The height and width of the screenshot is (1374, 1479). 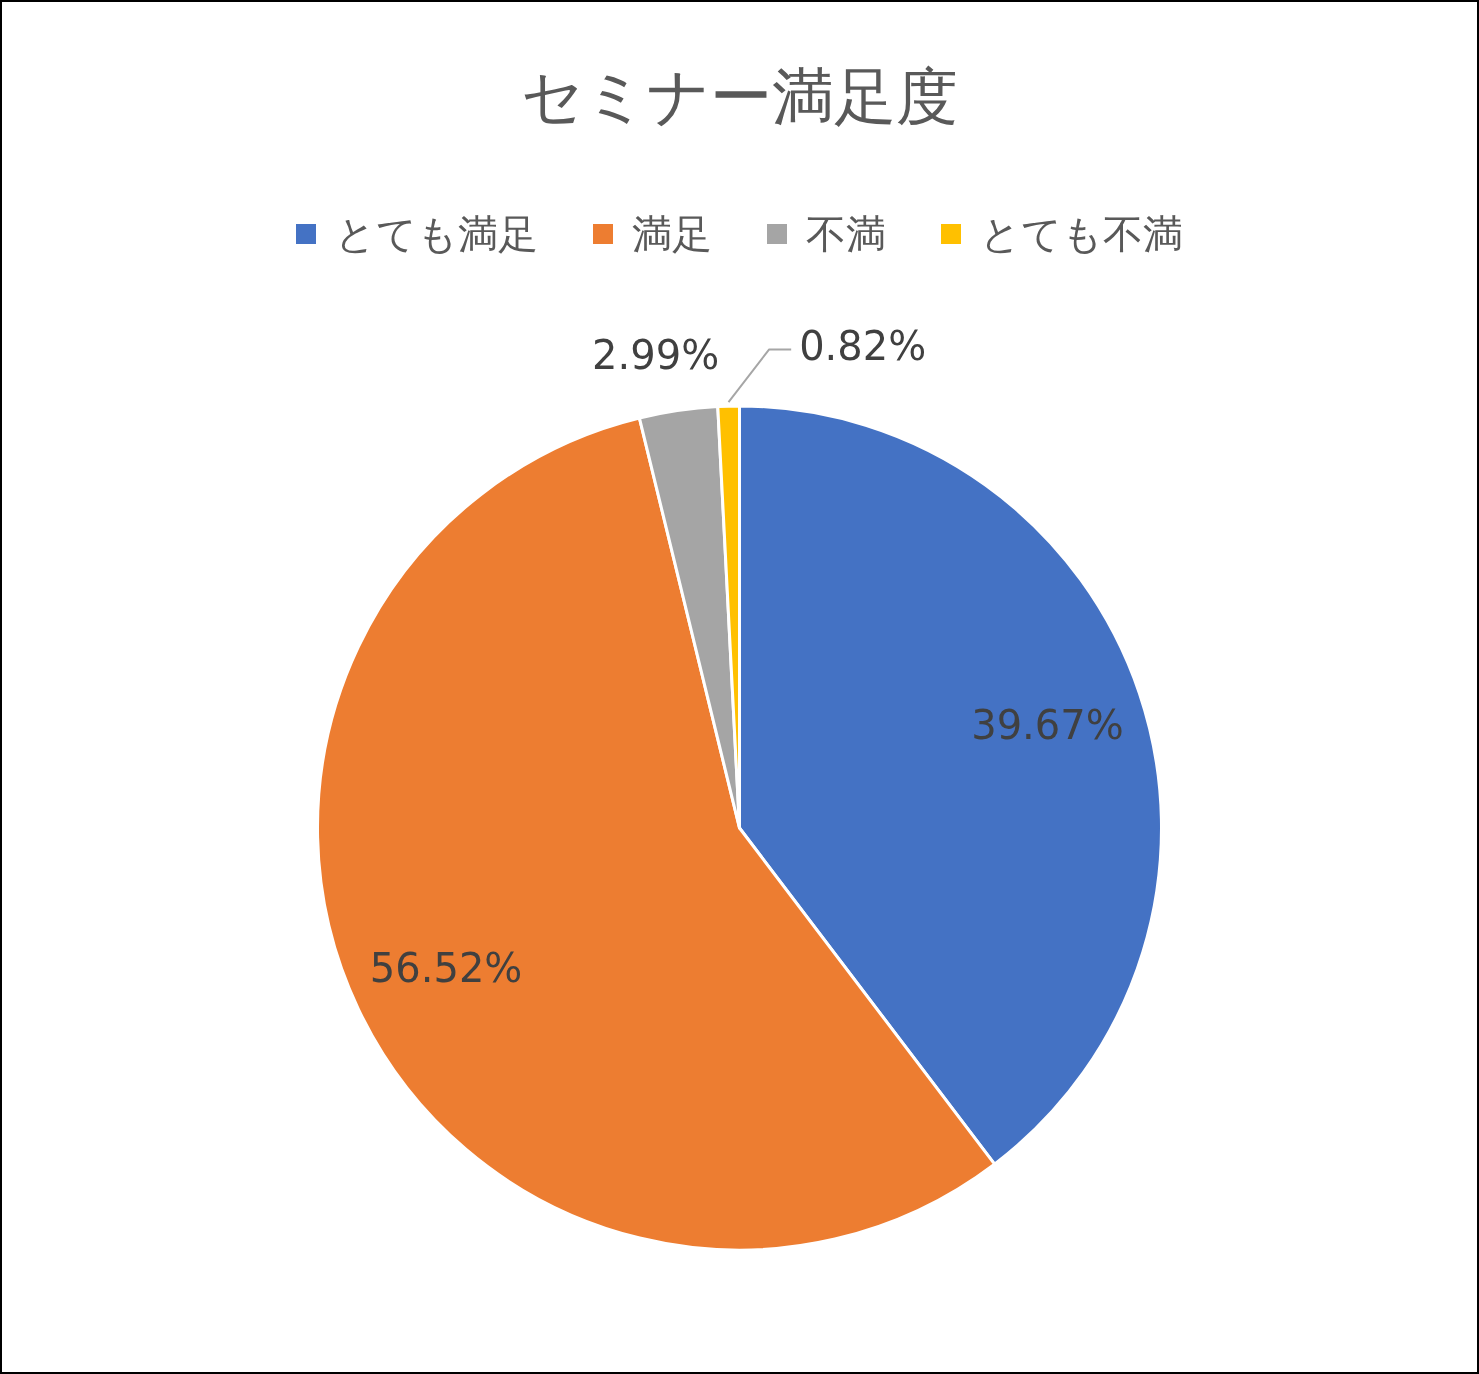 What do you see at coordinates (672, 234) in the screenshot?
I see `legend-label: 満足` at bounding box center [672, 234].